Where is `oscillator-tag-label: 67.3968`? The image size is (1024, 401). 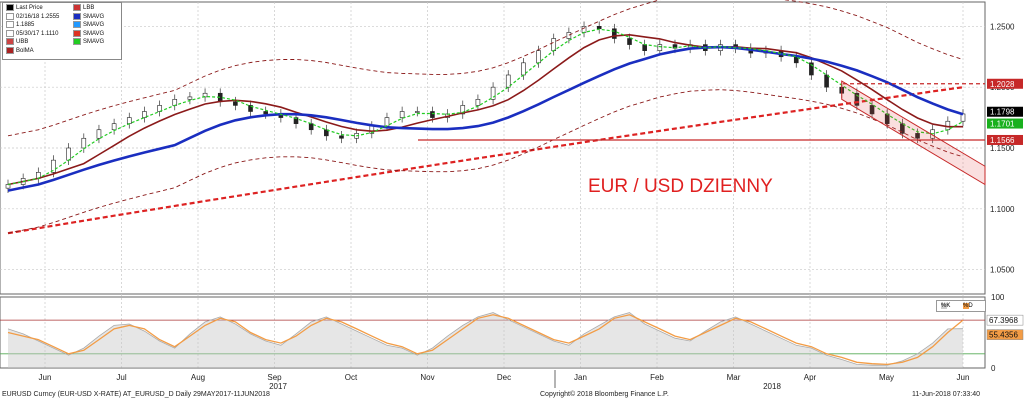 oscillator-tag-label: 67.3968 is located at coordinates (1003, 320).